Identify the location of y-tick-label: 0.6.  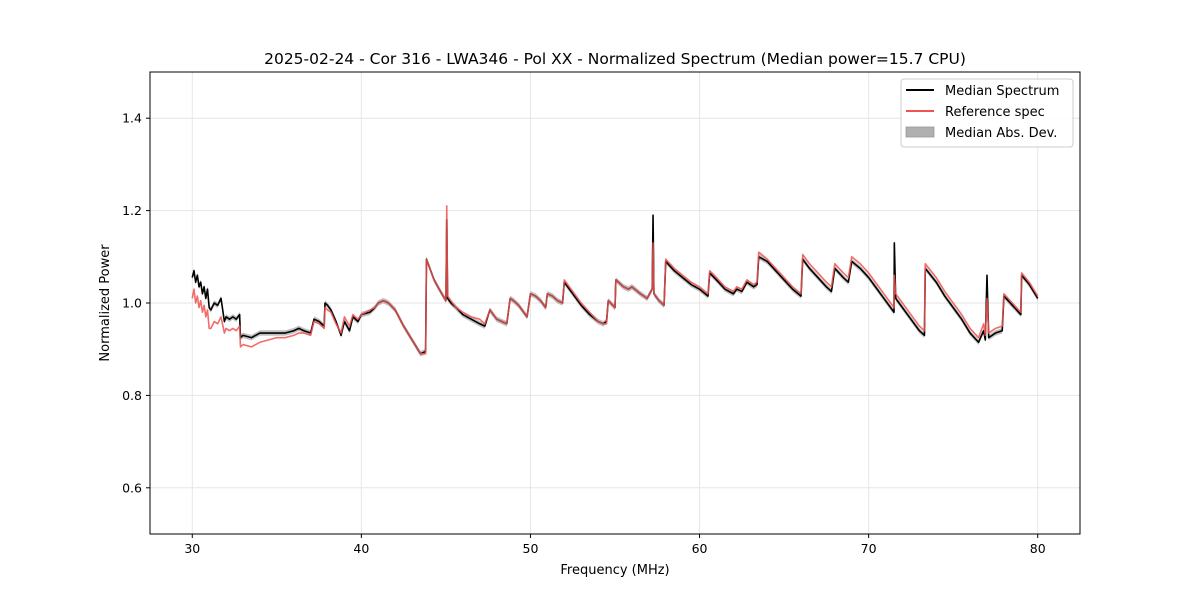
(132, 487).